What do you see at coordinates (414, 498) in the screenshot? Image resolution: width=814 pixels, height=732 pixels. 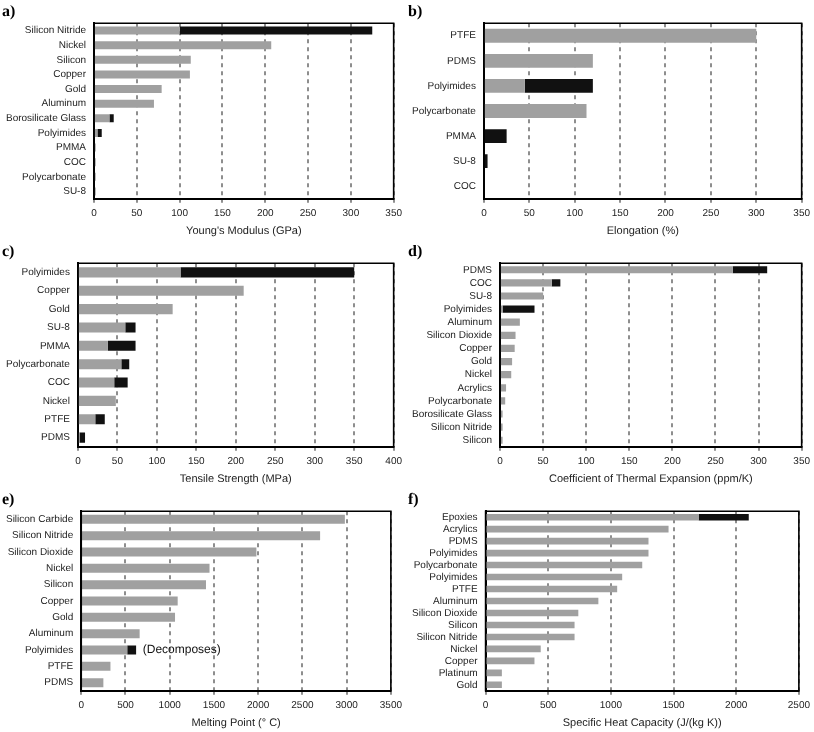 I see `chart-title: f)` at bounding box center [414, 498].